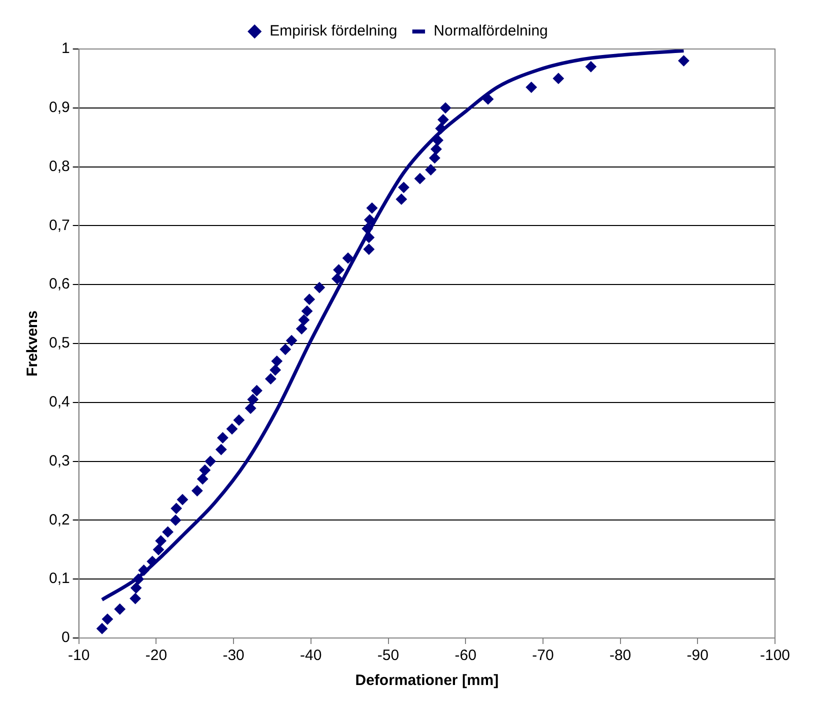 The width and height of the screenshot is (815, 704). Describe the element at coordinates (66, 49) in the screenshot. I see `y-tick-label: 1` at that location.